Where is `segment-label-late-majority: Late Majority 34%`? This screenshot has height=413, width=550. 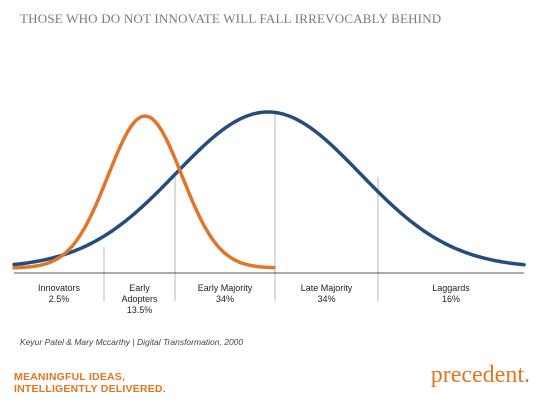
segment-label-late-majority: Late Majority 34% is located at coordinates (326, 294).